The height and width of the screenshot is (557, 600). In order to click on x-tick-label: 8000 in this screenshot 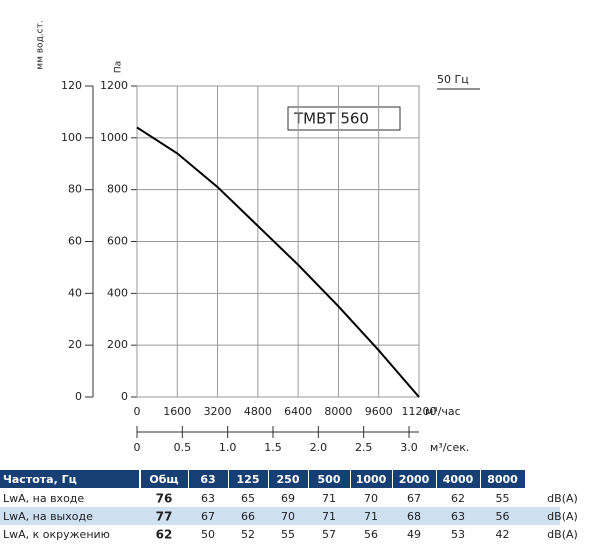, I will do `click(338, 411)`.